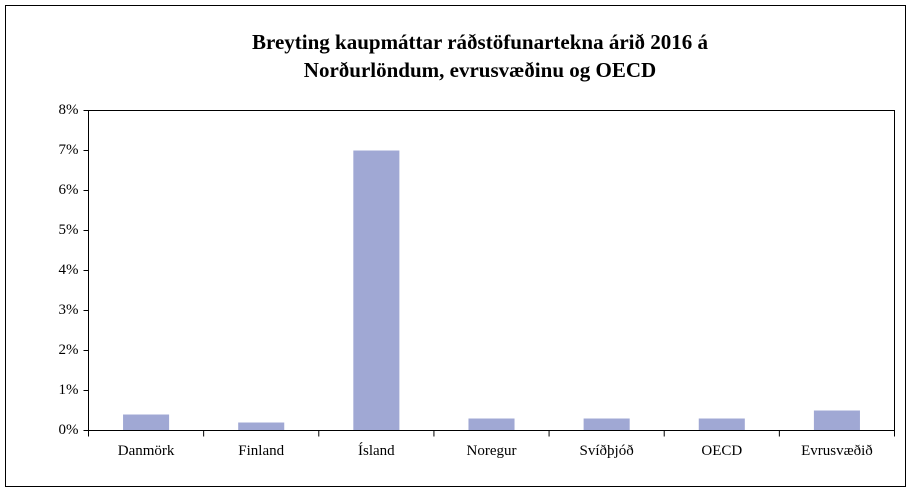  What do you see at coordinates (146, 451) in the screenshot?
I see `x-tick-label: Danmörk` at bounding box center [146, 451].